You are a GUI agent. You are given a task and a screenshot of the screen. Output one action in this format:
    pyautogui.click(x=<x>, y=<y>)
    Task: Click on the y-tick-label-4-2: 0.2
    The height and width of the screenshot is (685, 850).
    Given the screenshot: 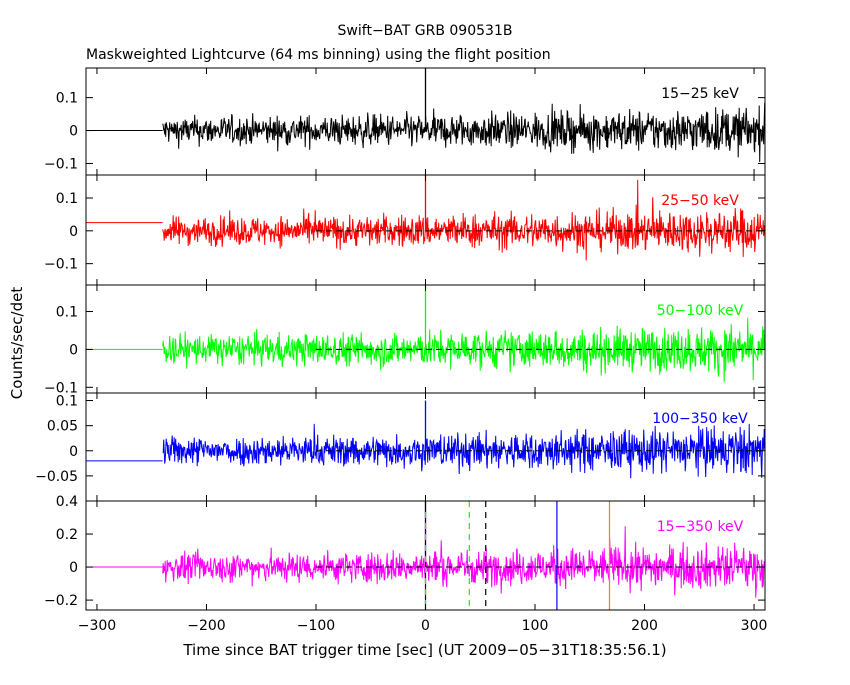 What is the action you would take?
    pyautogui.click(x=67, y=535)
    